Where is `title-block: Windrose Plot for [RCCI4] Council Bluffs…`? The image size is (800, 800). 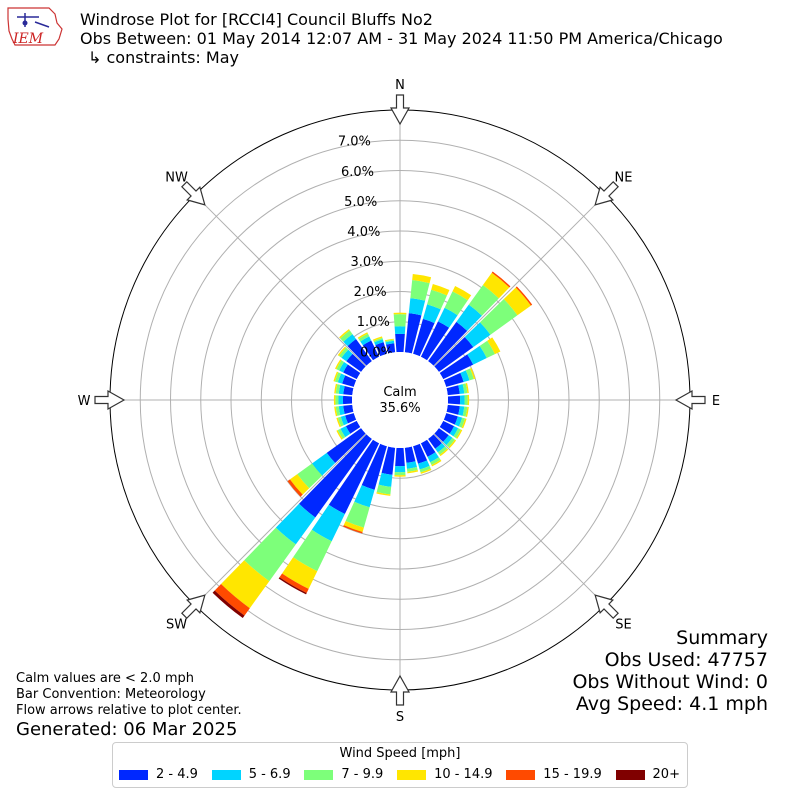 title-block: Windrose Plot for [RCCI4] Council Bluffs… is located at coordinates (401, 38).